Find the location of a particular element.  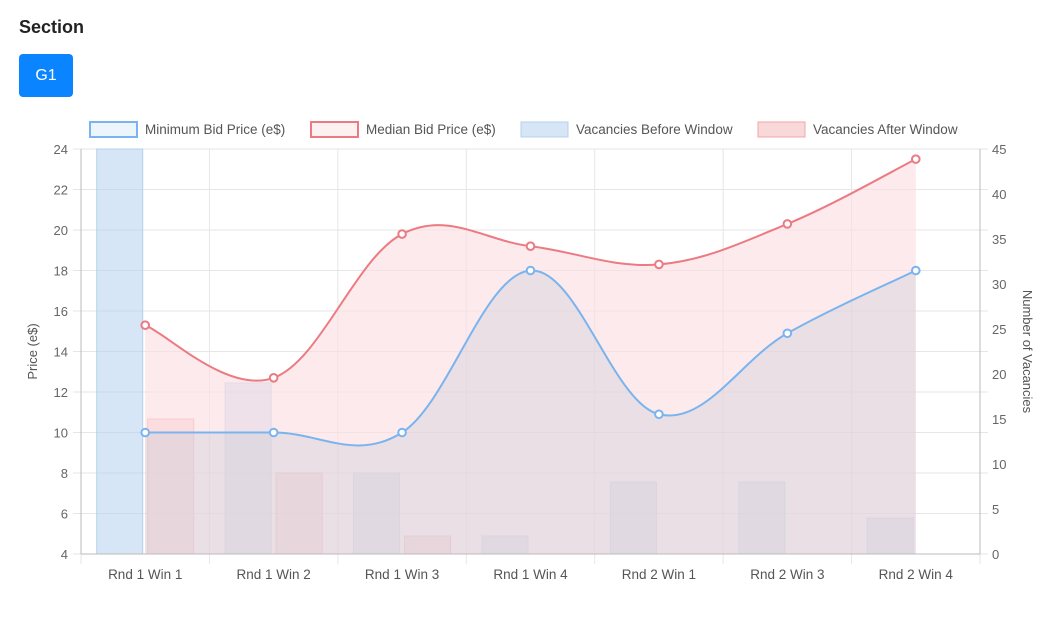

x-tick-label: Rnd 1 Win 2 is located at coordinates (273, 574).